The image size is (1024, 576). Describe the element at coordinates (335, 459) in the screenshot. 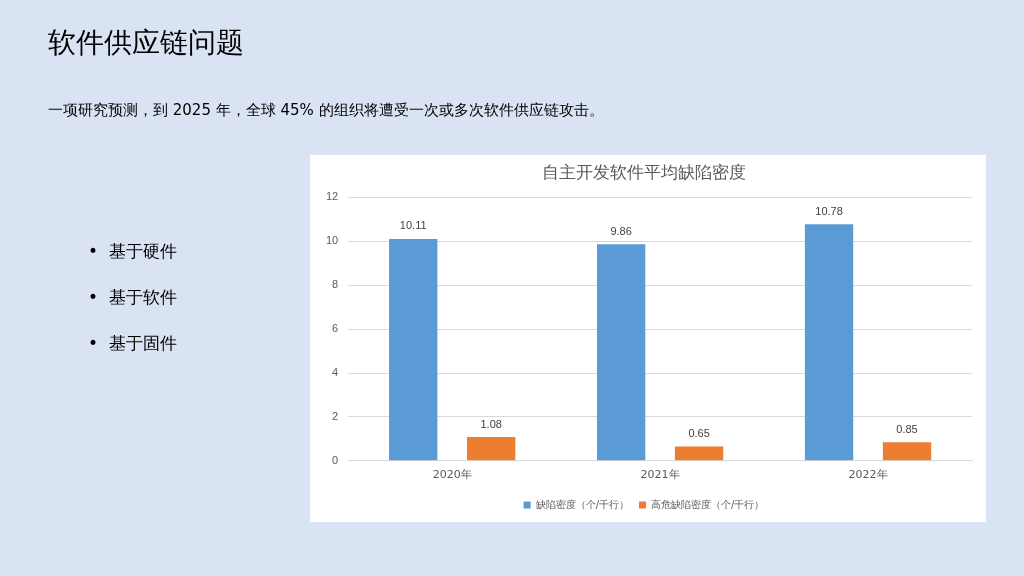

I see `y-tick-label: 0` at that location.